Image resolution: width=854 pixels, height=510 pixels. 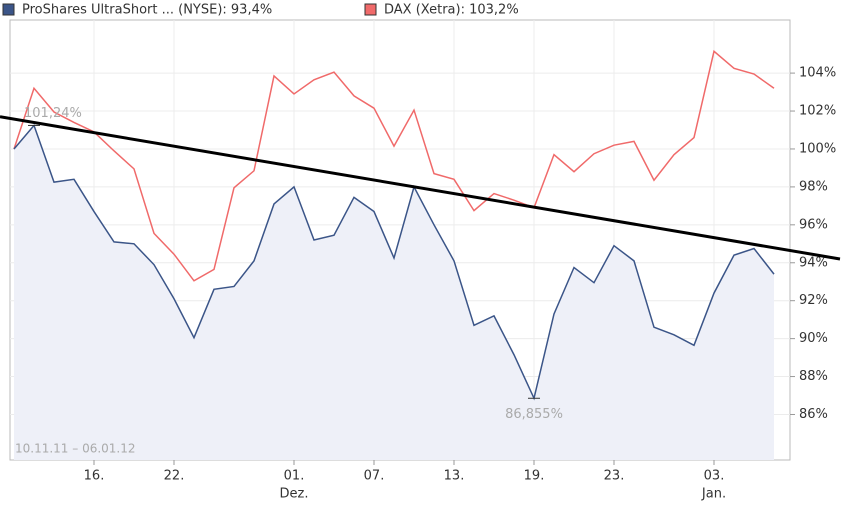 What do you see at coordinates (294, 476) in the screenshot?
I see `x-tick-label: 01.` at bounding box center [294, 476].